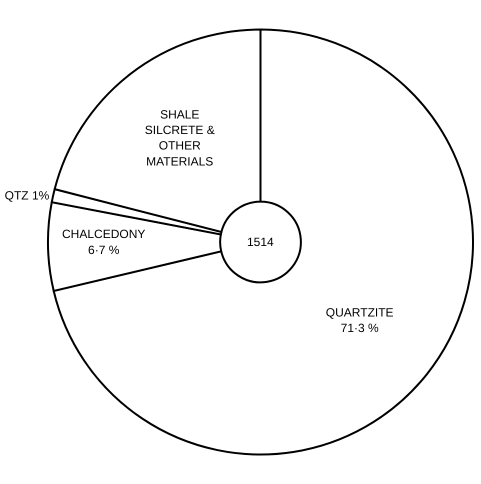  Describe the element at coordinates (260, 242) in the screenshot. I see `text: 1514` at that location.